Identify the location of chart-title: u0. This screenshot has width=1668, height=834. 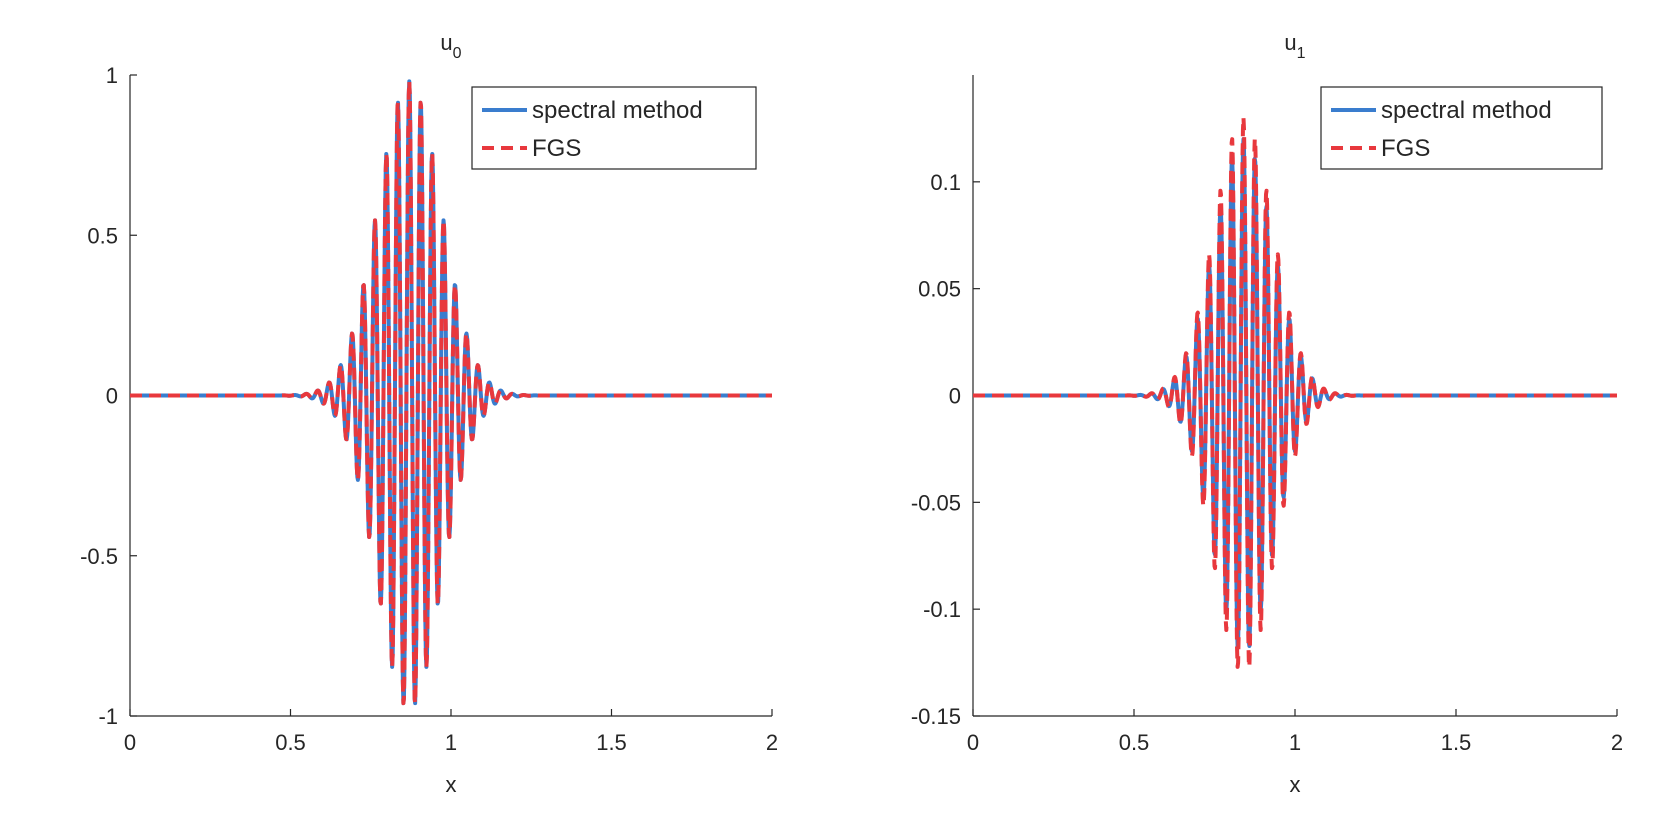
(450, 46).